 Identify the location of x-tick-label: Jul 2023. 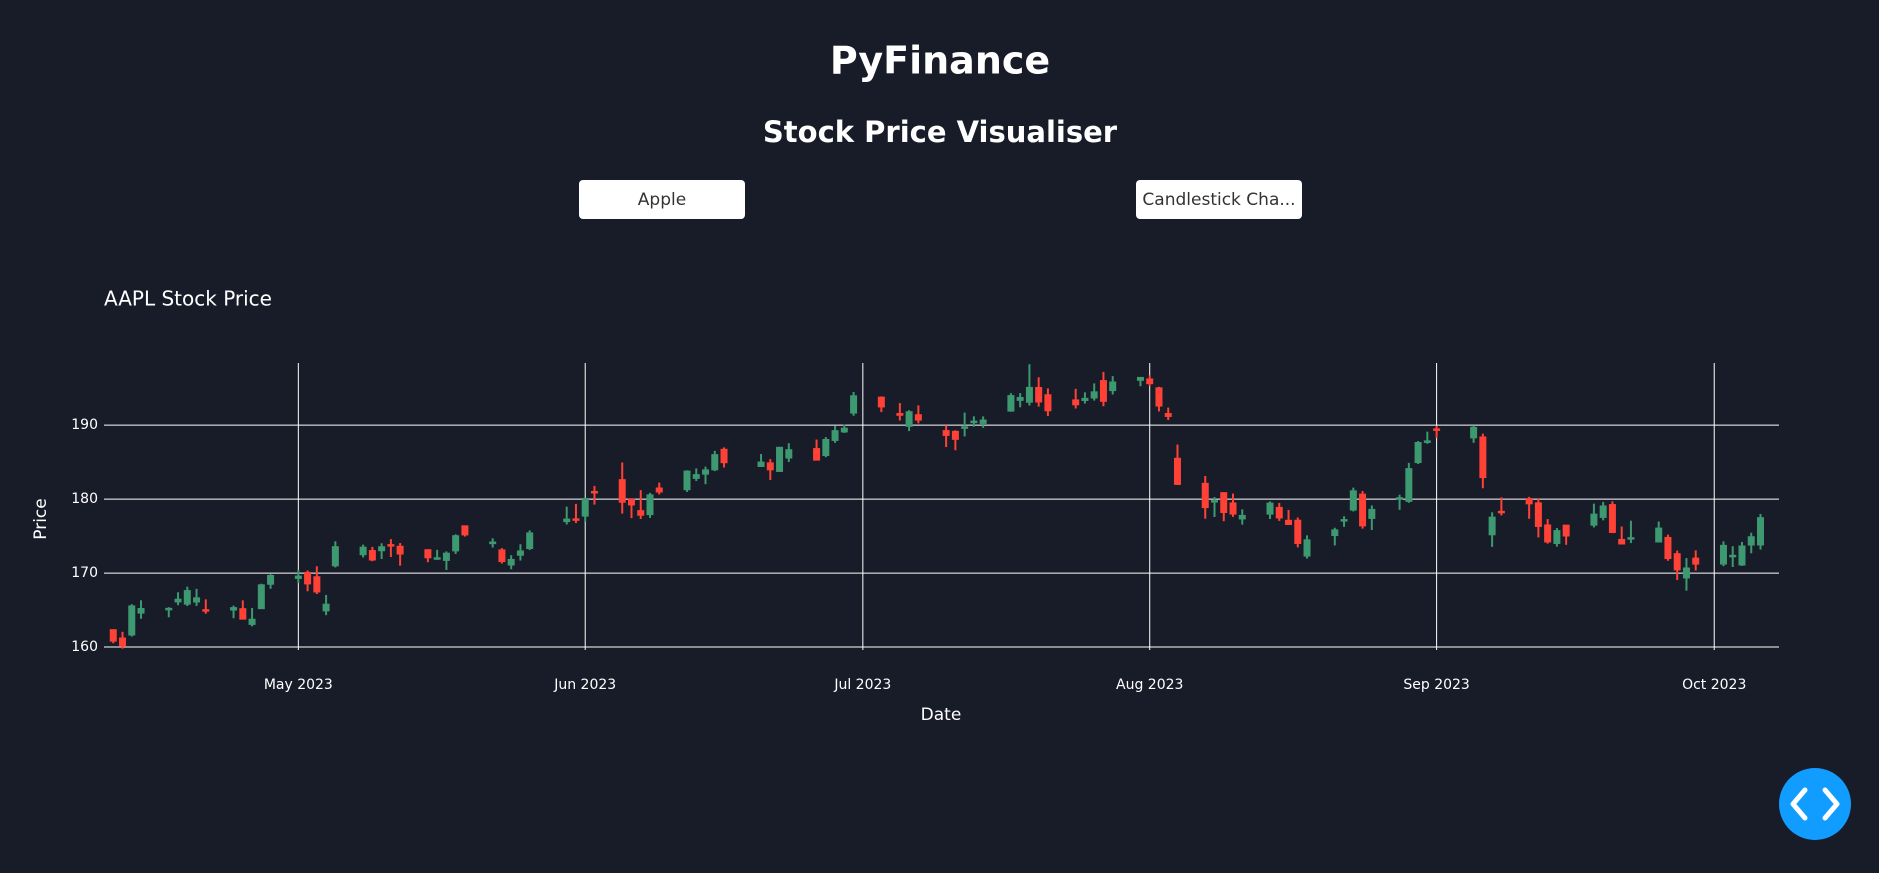
(862, 685).